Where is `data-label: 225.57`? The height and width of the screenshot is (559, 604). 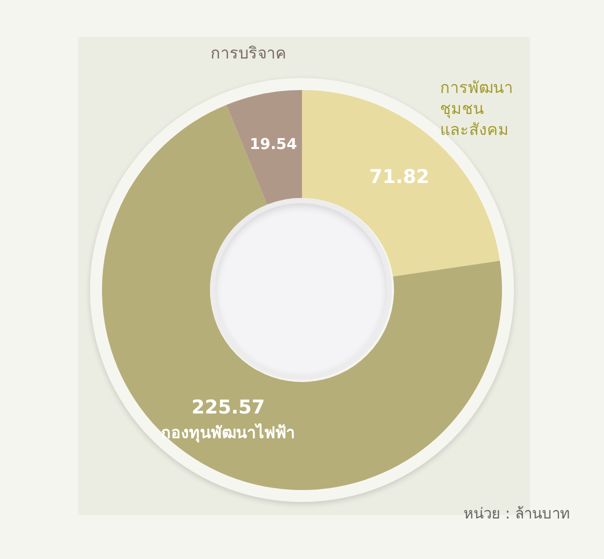 data-label: 225.57 is located at coordinates (228, 407).